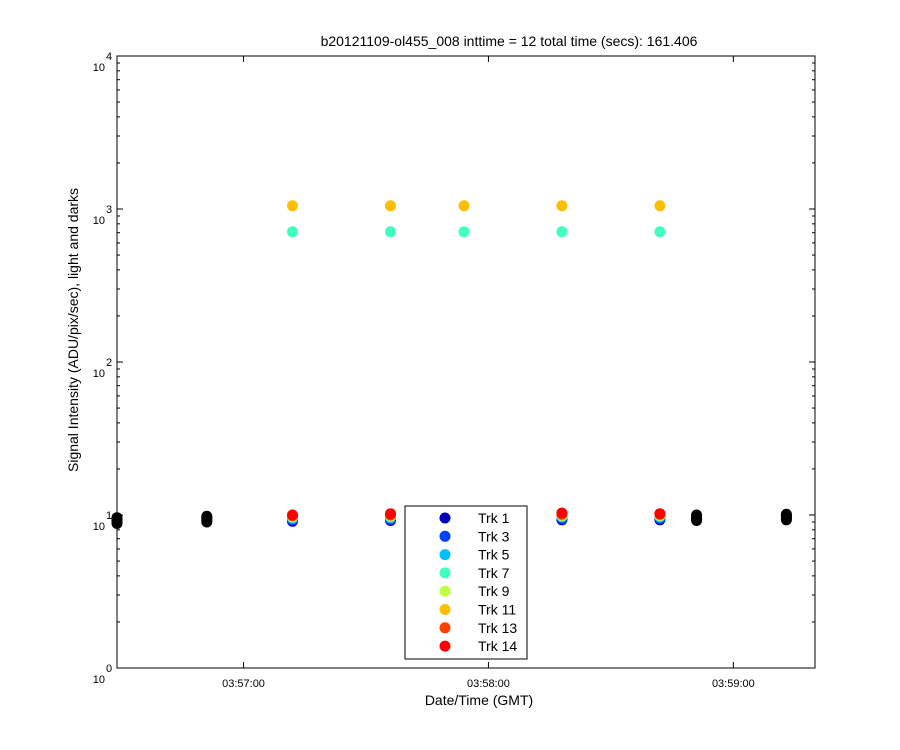 Image resolution: width=900 pixels, height=750 pixels. I want to click on legend-label: Trk 11, so click(497, 610).